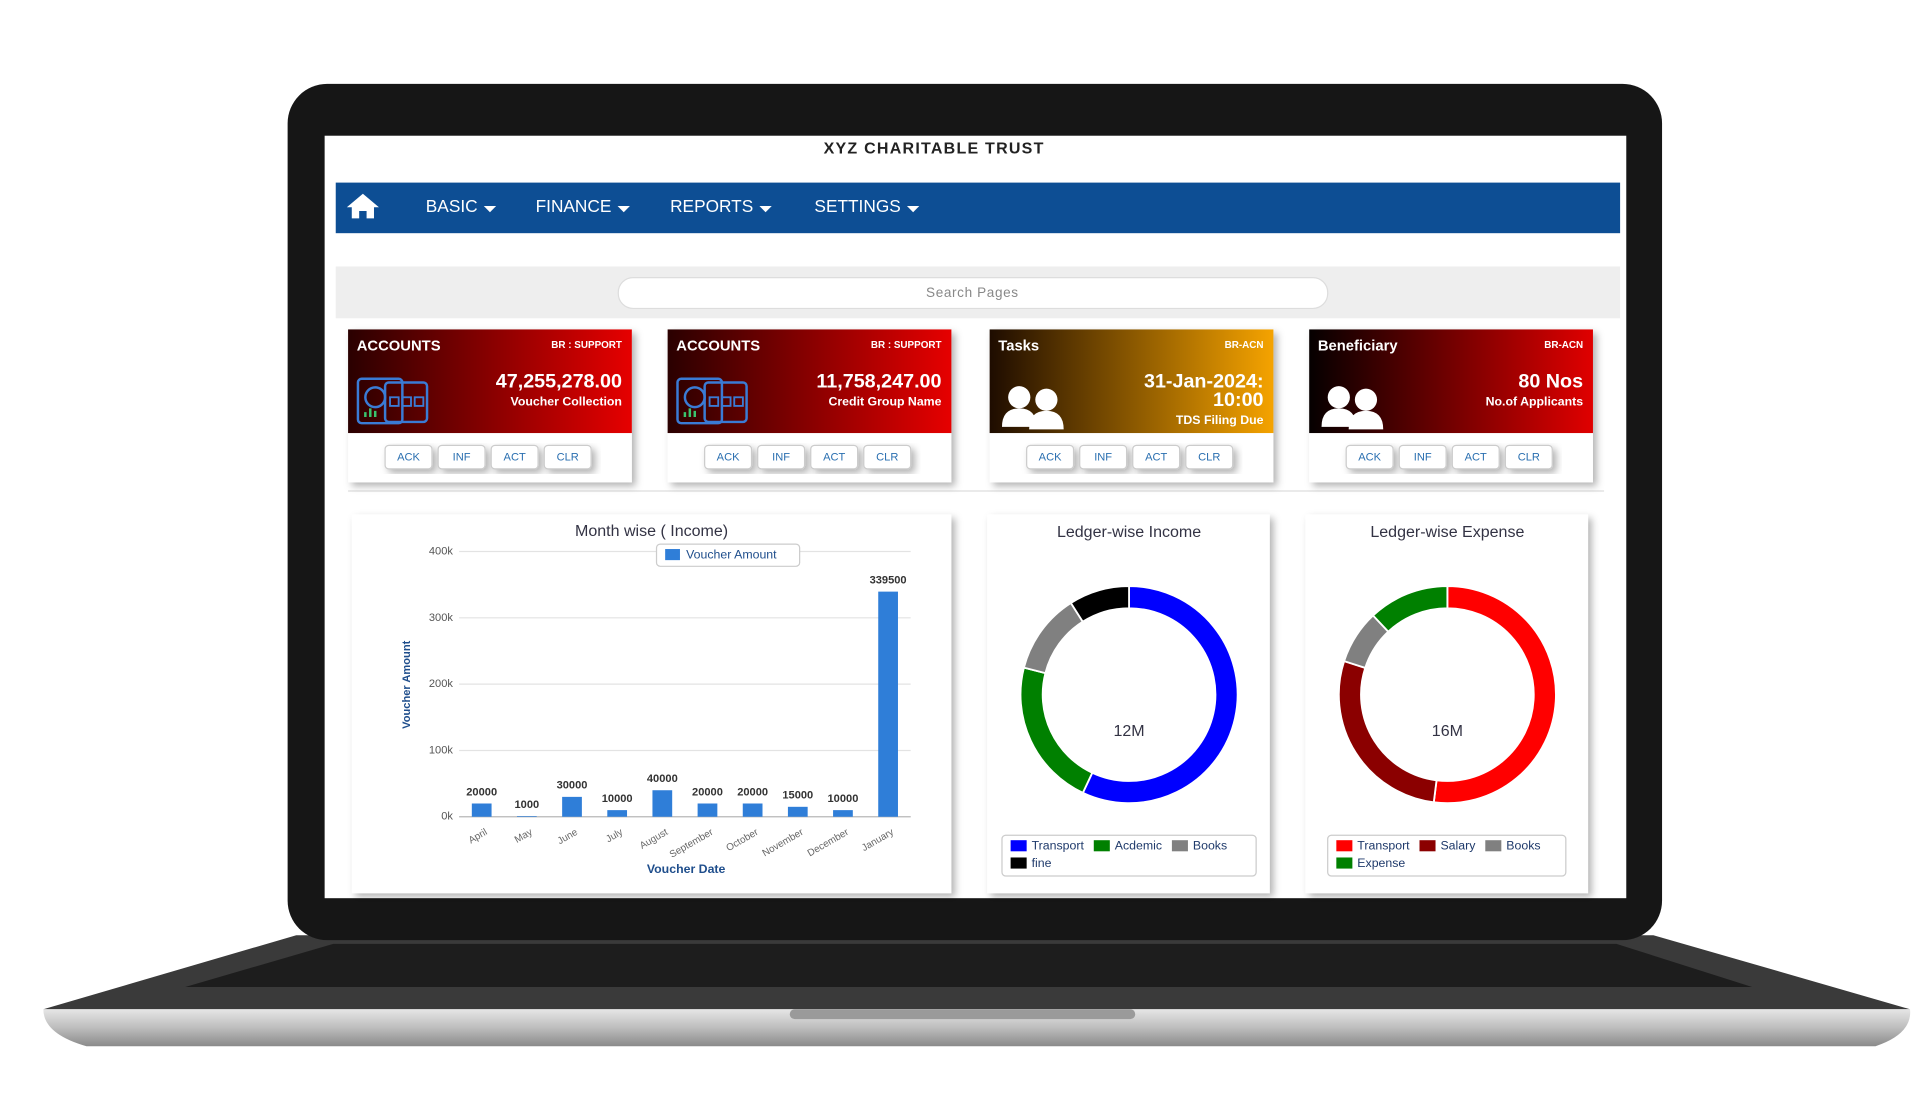  What do you see at coordinates (1204, 382) in the screenshot?
I see `card-value: 31-Jan-2024:` at bounding box center [1204, 382].